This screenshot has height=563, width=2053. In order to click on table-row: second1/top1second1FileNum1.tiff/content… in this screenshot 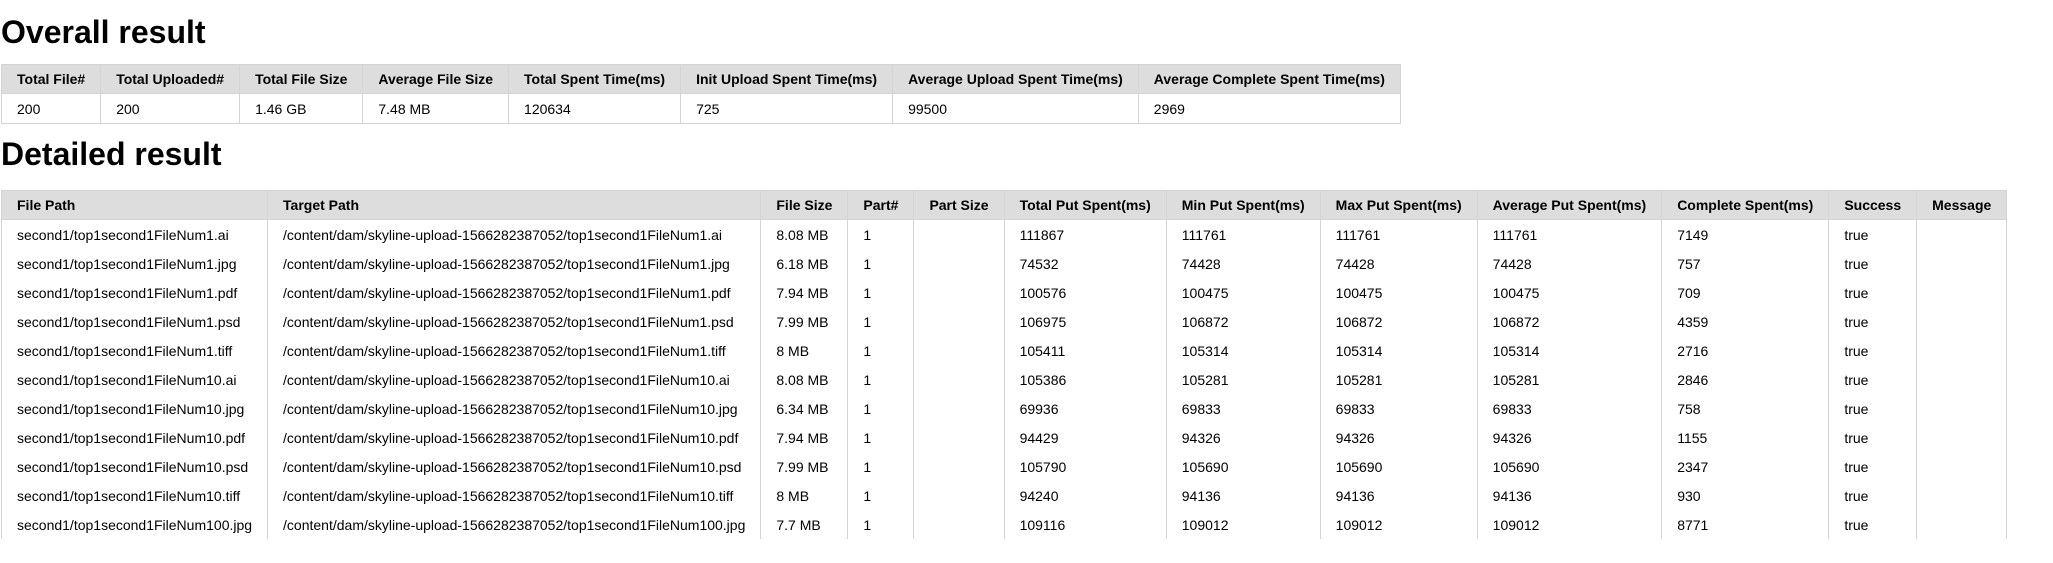, I will do `click(1004, 350)`.